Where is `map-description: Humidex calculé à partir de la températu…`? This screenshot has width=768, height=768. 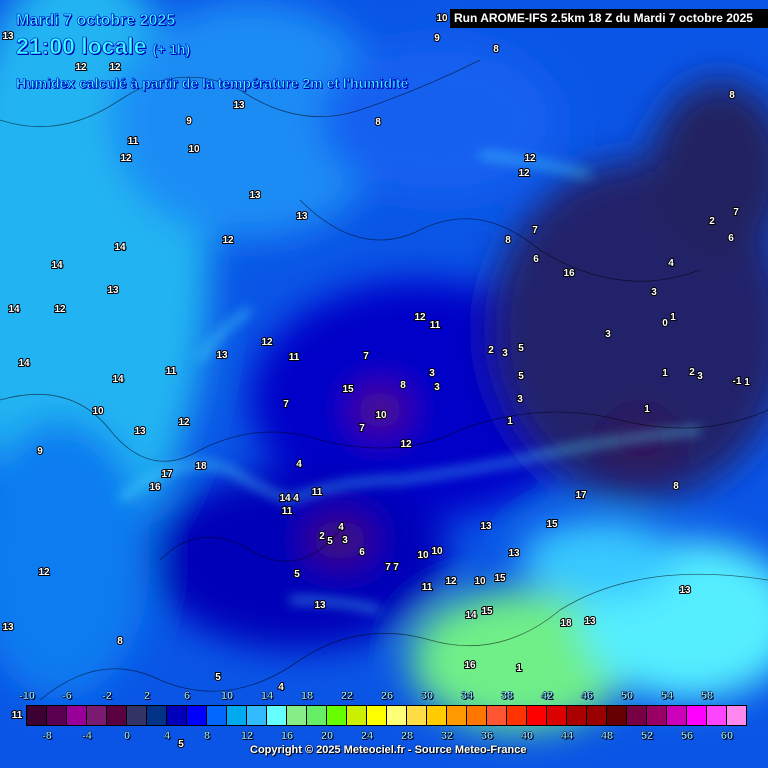 map-description: Humidex calculé à partir de la températu… is located at coordinates (212, 83).